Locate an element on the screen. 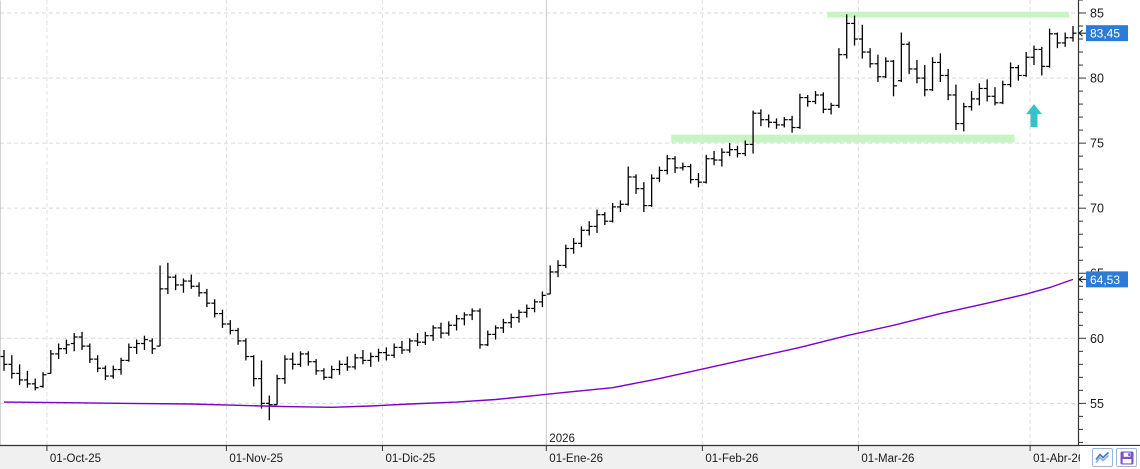  indicator-button is located at coordinates (1102, 457).